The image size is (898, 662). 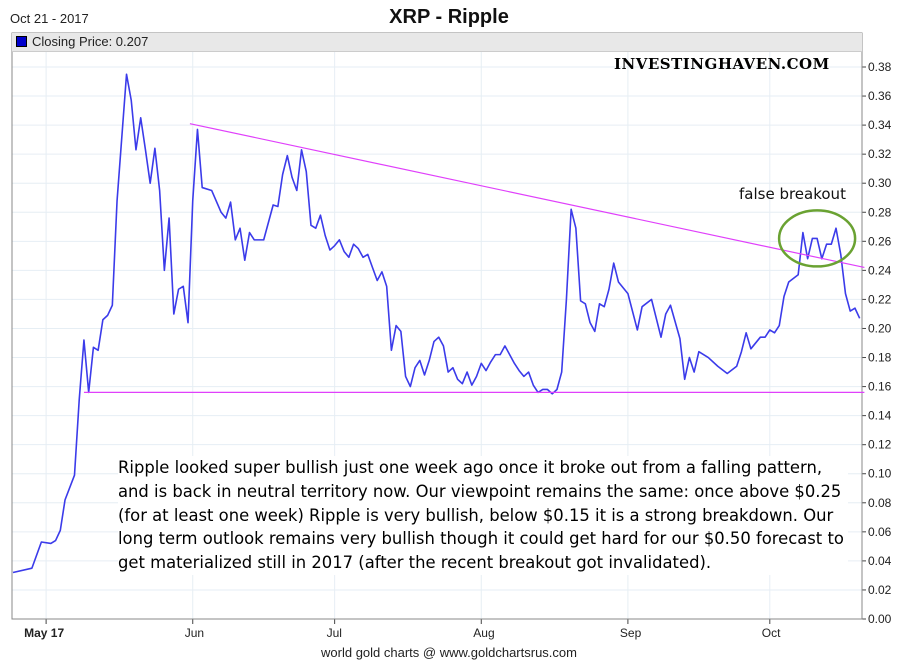 What do you see at coordinates (21, 41) in the screenshot?
I see `legend-swatch` at bounding box center [21, 41].